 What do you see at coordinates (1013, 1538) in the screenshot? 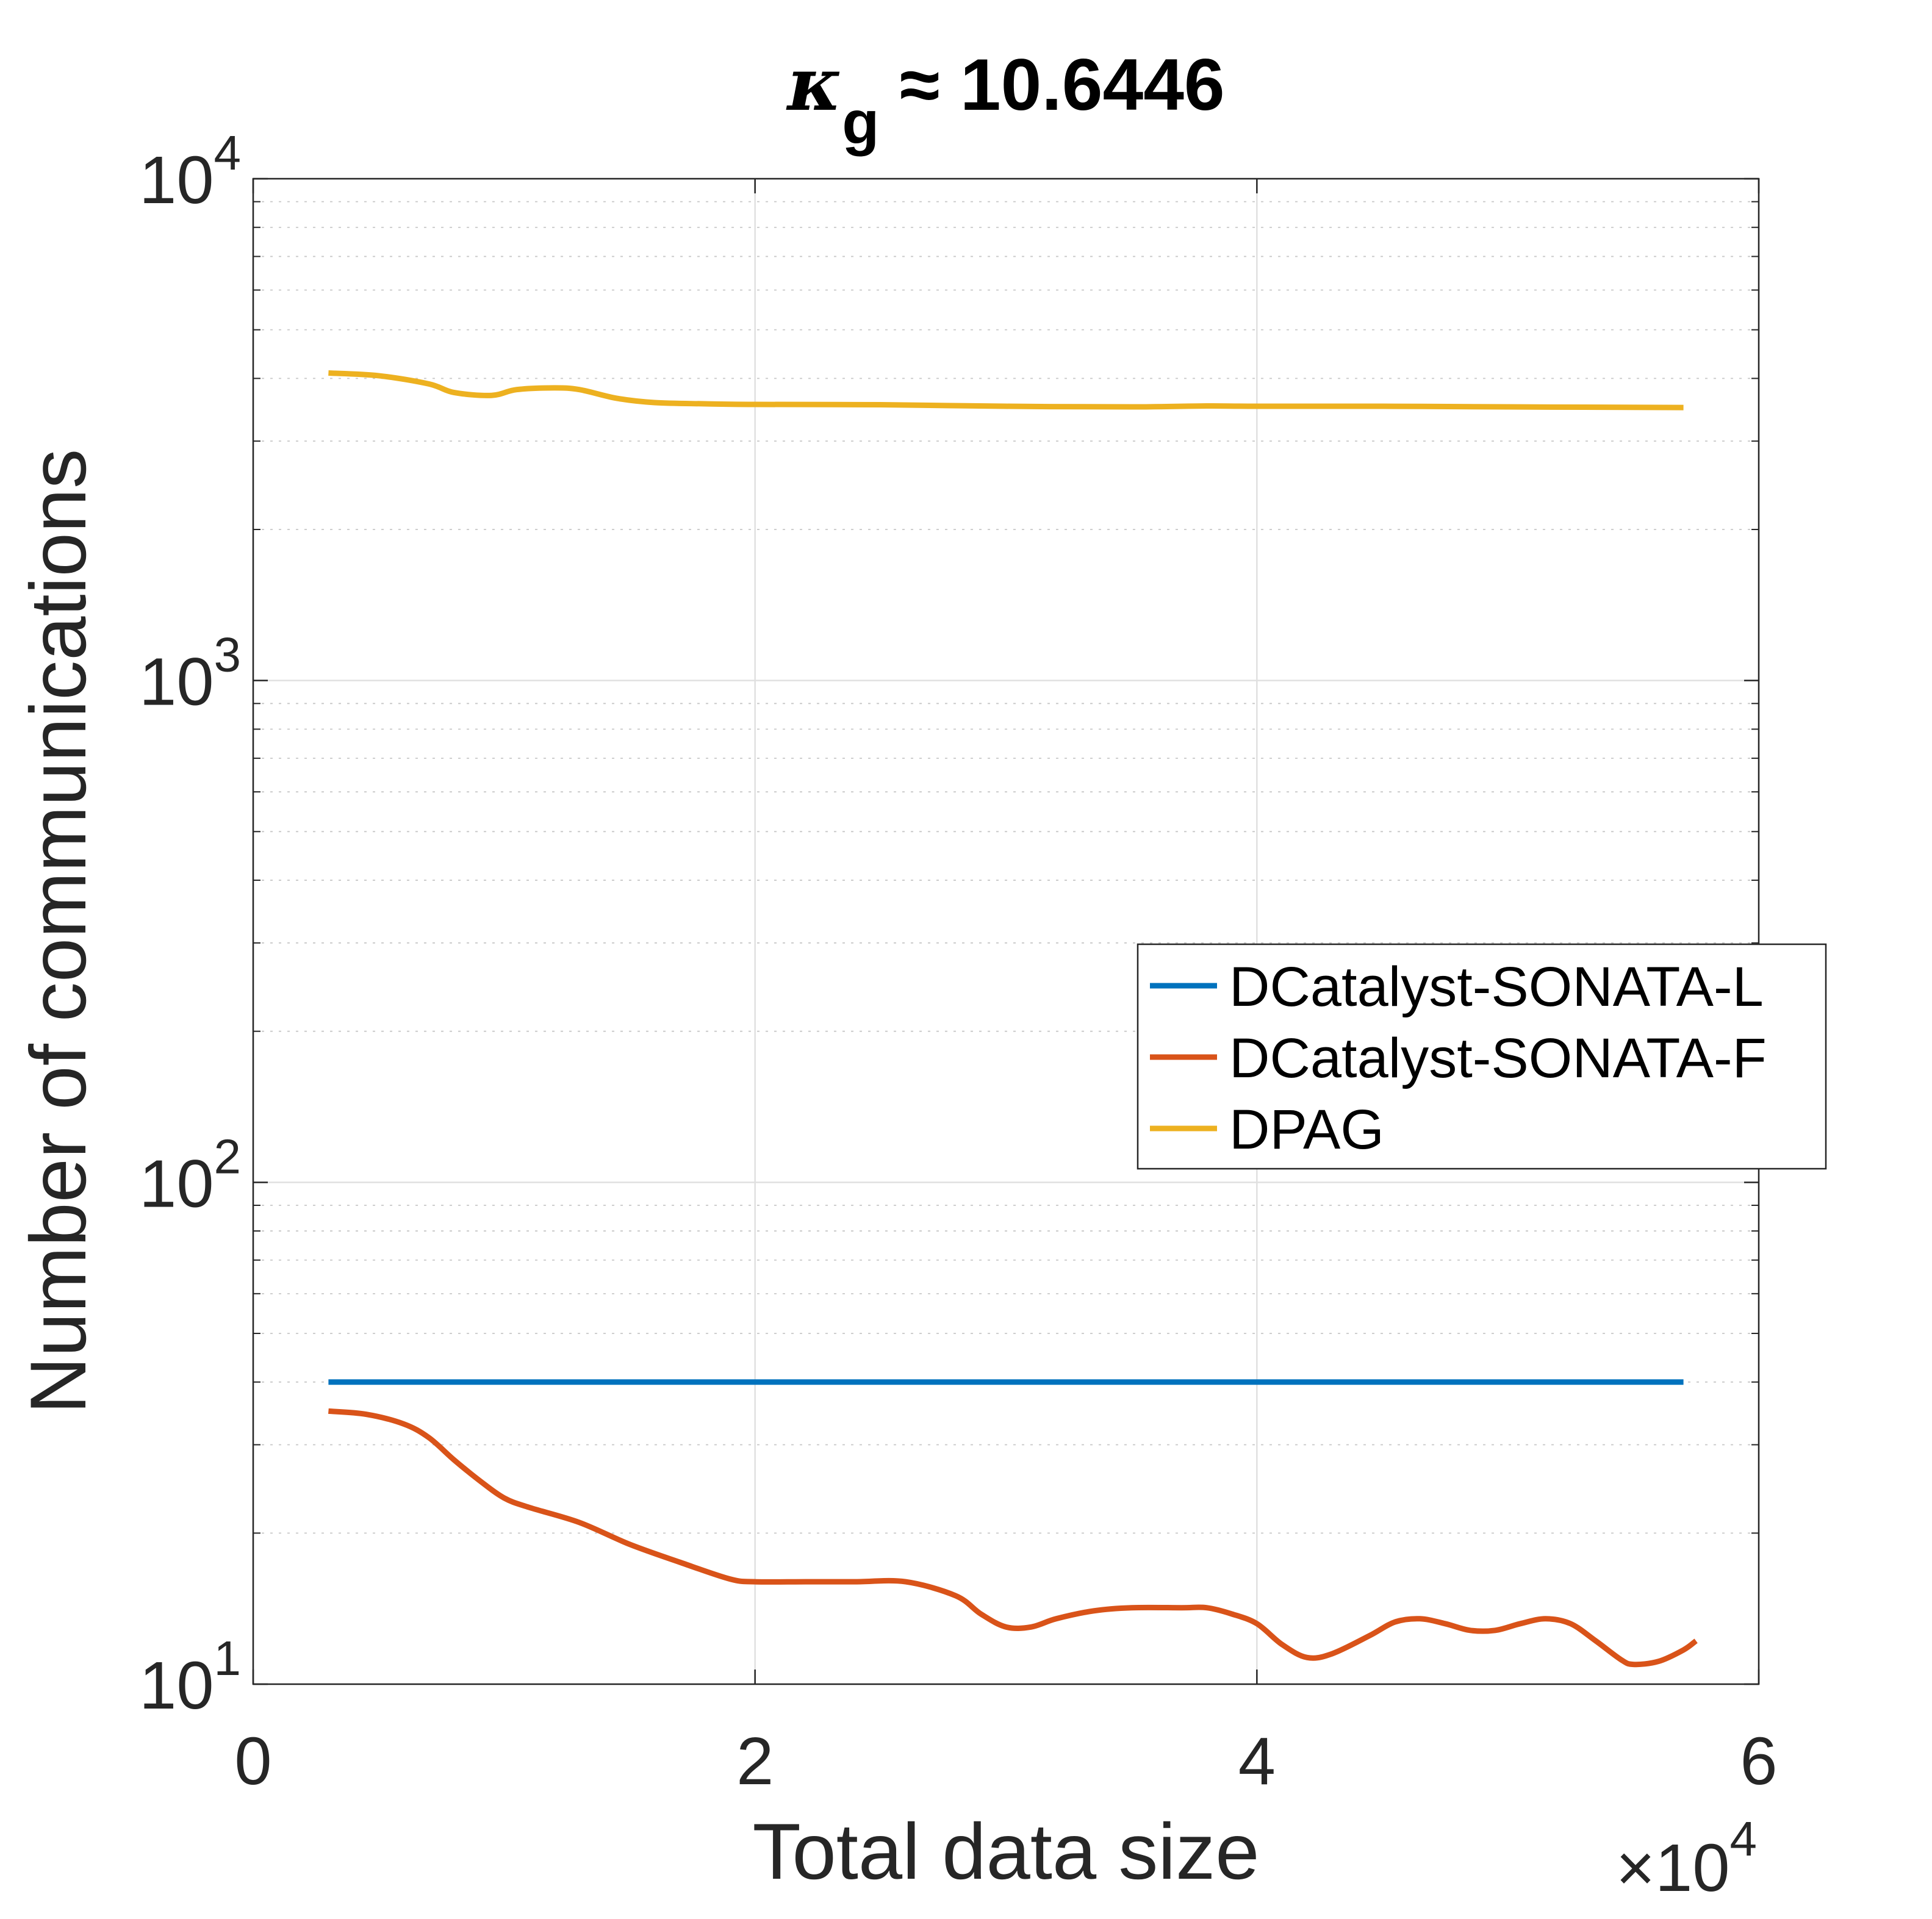
I see `series-line-dcatalyst-sonata-f` at bounding box center [1013, 1538].